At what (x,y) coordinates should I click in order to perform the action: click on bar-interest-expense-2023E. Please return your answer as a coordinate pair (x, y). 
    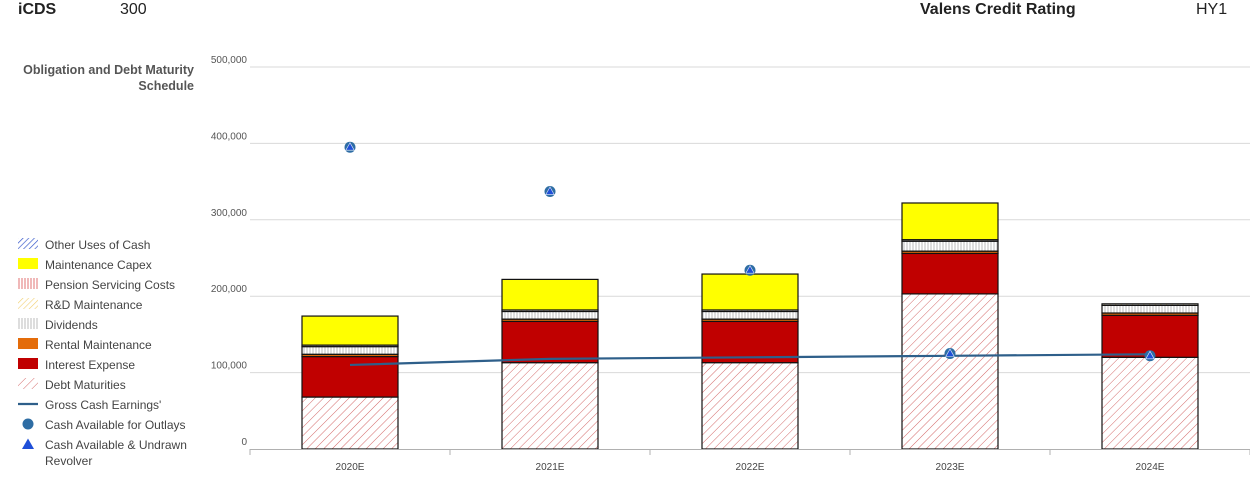
    Looking at the image, I should click on (950, 273).